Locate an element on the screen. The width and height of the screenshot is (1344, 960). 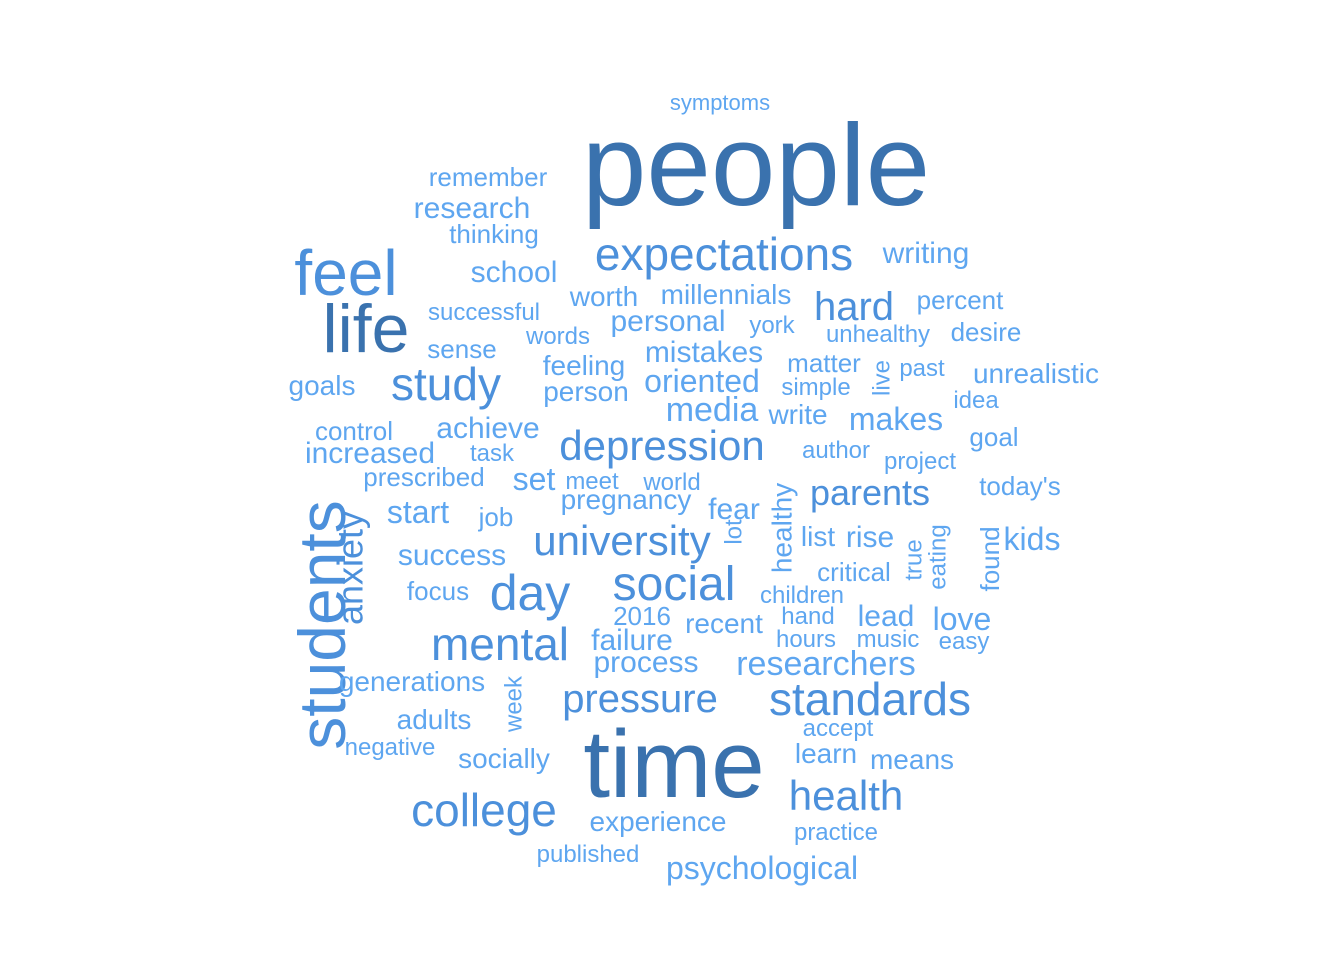
cloud-word-mental: mental is located at coordinates (500, 644).